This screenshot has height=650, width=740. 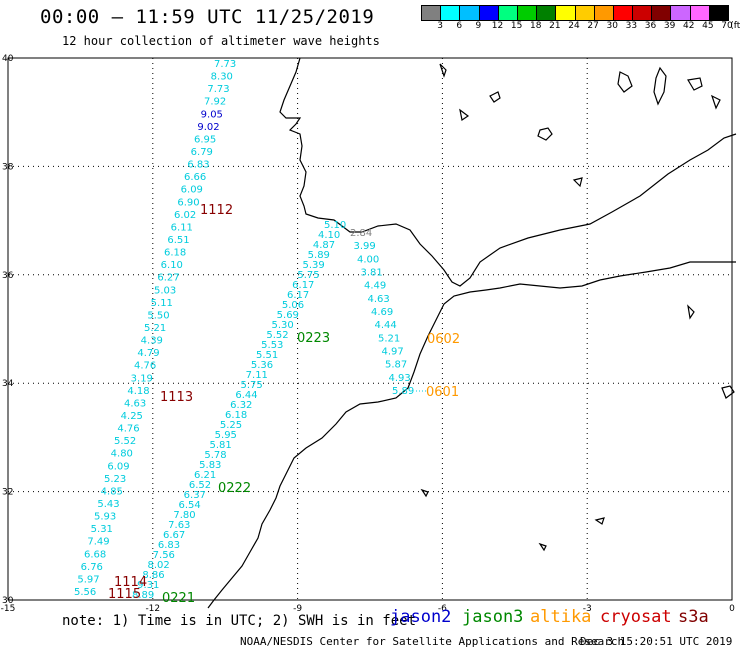 I want to click on wave-height-label: 5.87, so click(x=396, y=365).